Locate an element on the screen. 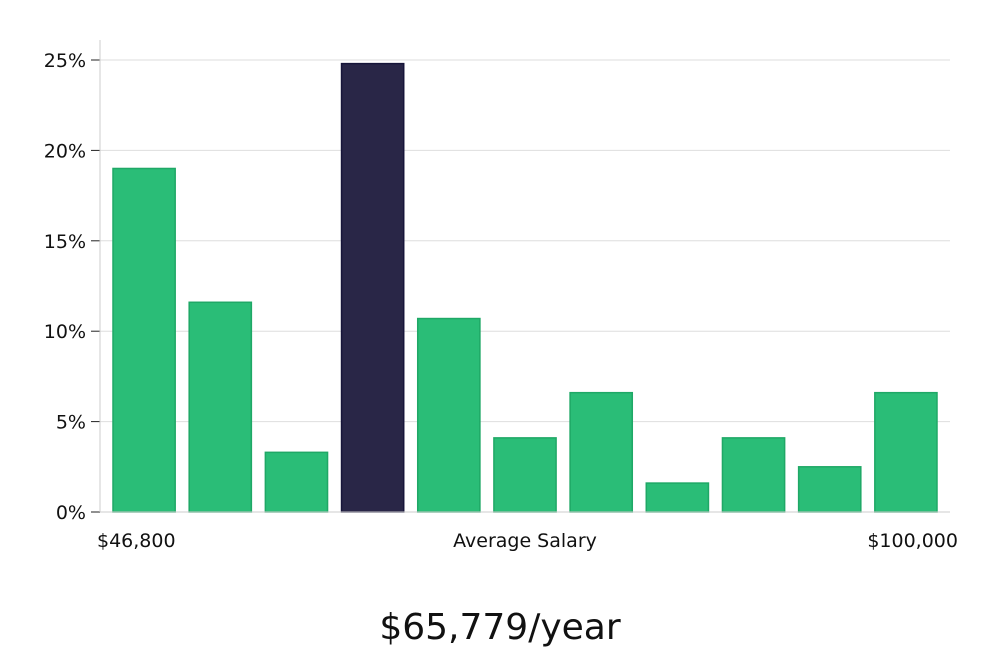 Image resolution: width=1000 pixels, height=660 pixels. bar-highlighted is located at coordinates (372, 287).